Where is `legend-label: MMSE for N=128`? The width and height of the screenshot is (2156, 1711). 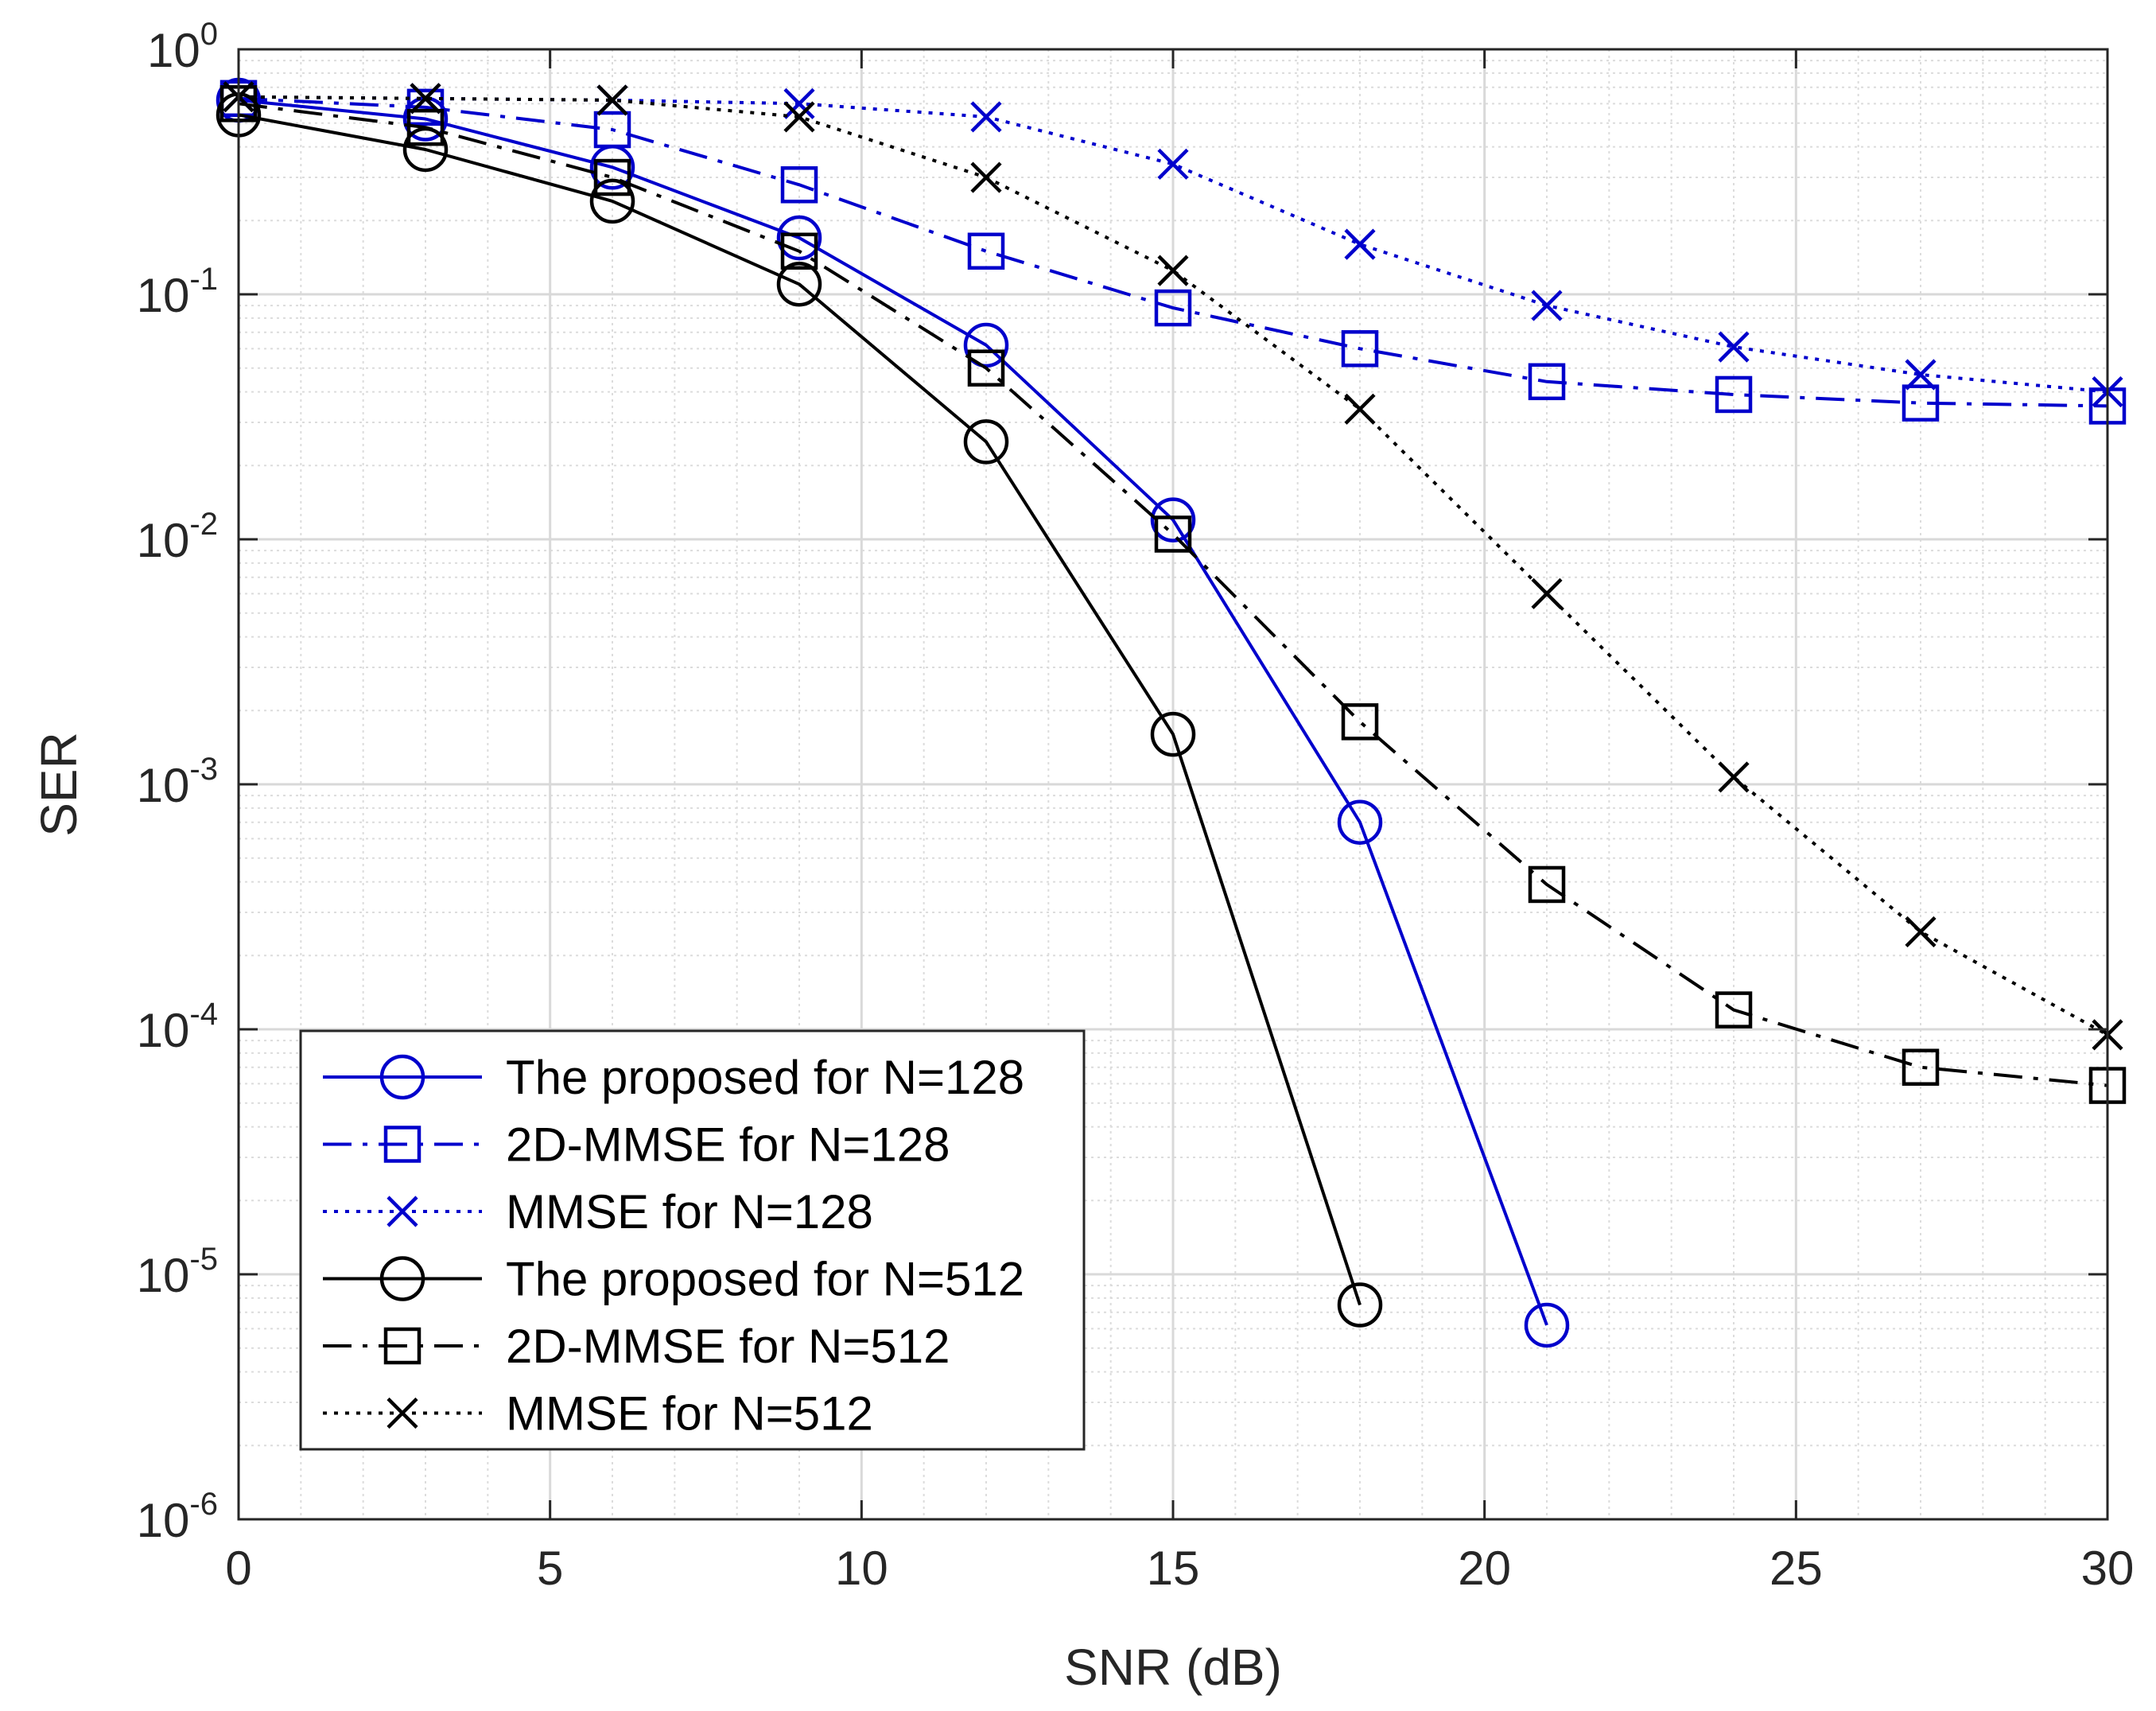
legend-label: MMSE for N=128 is located at coordinates (689, 1212).